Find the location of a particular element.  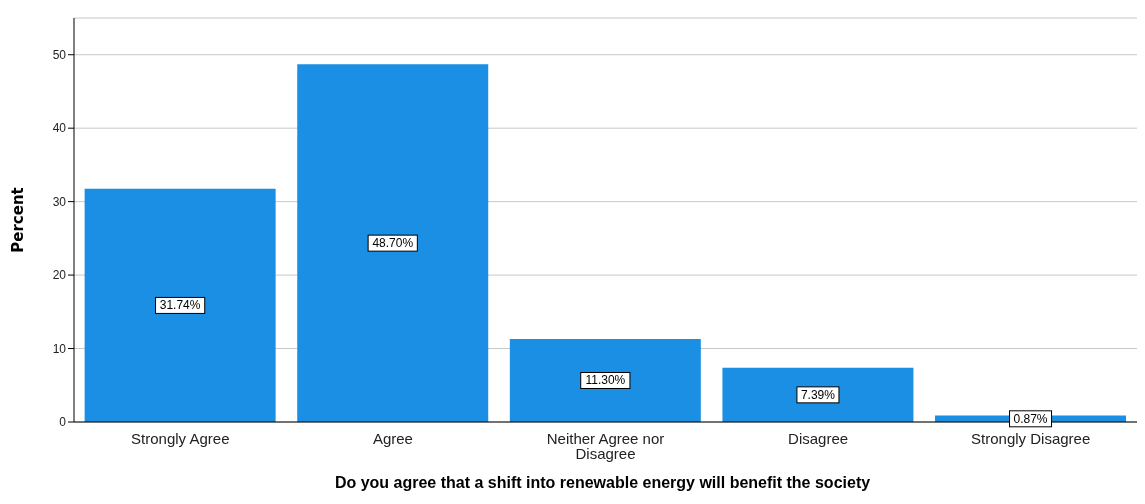

y-tick-label: 50 is located at coordinates (59, 54).